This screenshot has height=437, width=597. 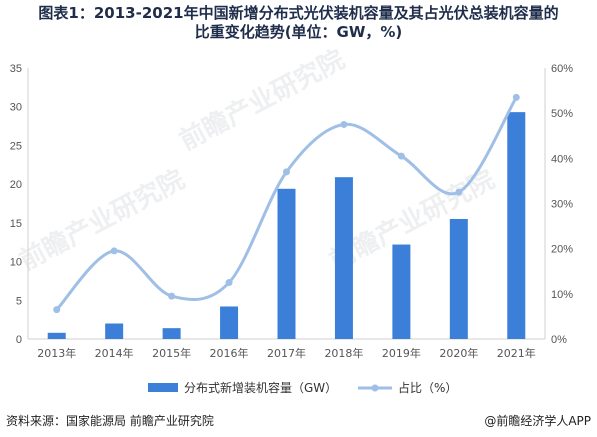 I want to click on x-tick-label: 2017年, so click(x=286, y=353).